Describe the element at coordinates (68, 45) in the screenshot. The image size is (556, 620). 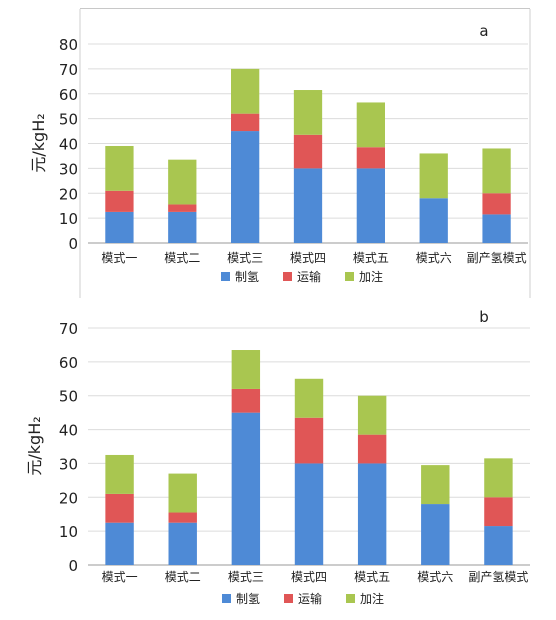
I see `y-tick-label: 80` at that location.